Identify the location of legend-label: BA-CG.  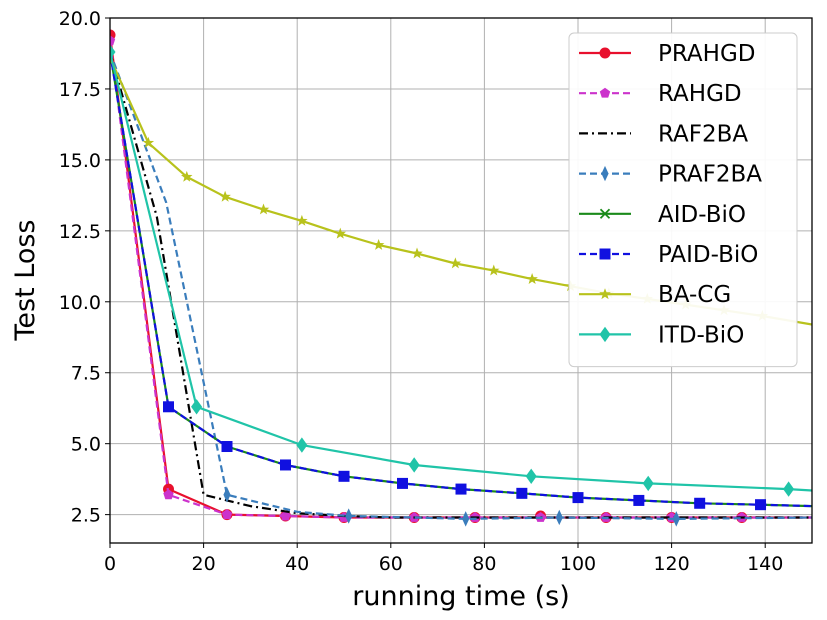
(694, 295).